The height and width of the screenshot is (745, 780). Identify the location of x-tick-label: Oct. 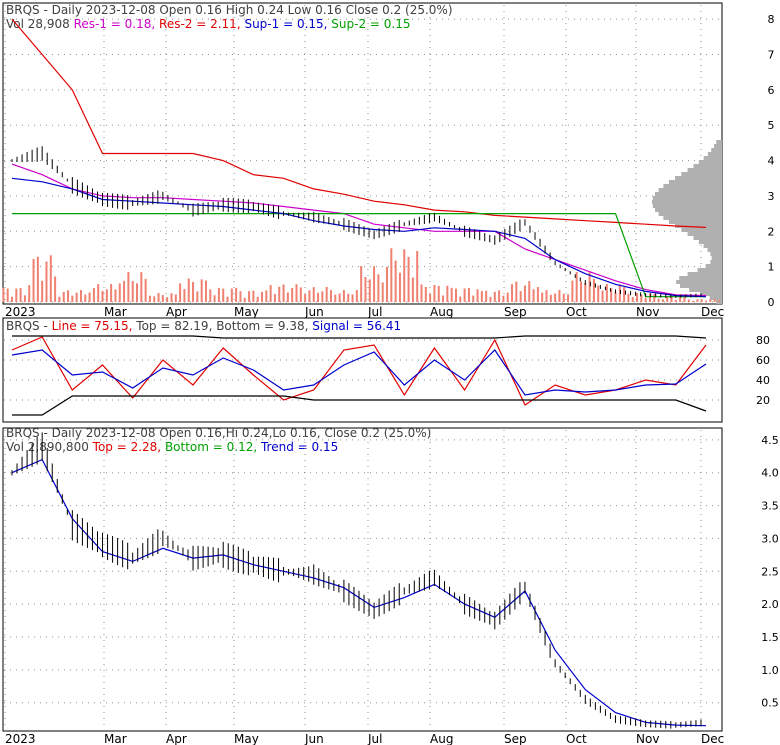
(576, 738).